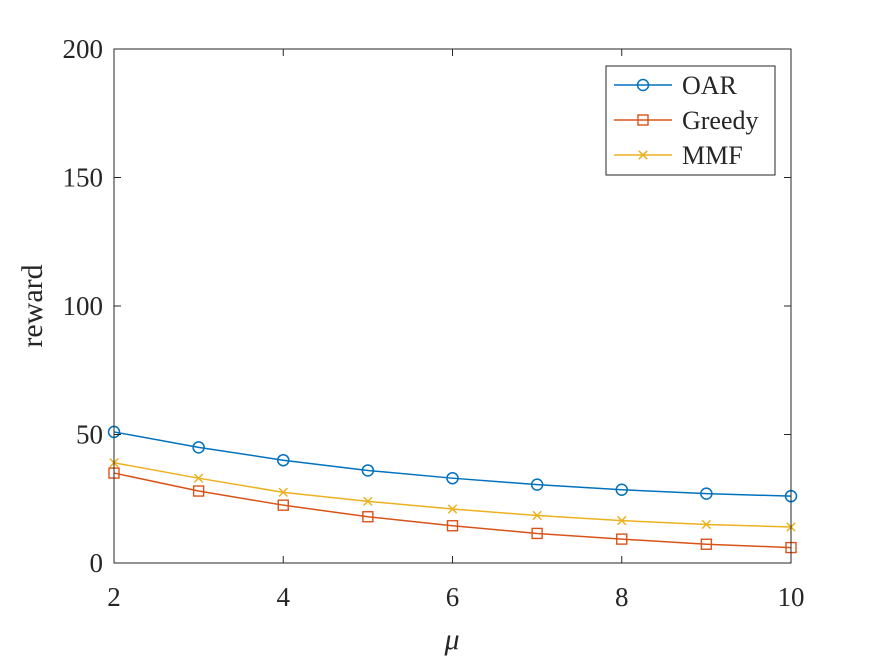  I want to click on series-line-greedy, so click(452, 510).